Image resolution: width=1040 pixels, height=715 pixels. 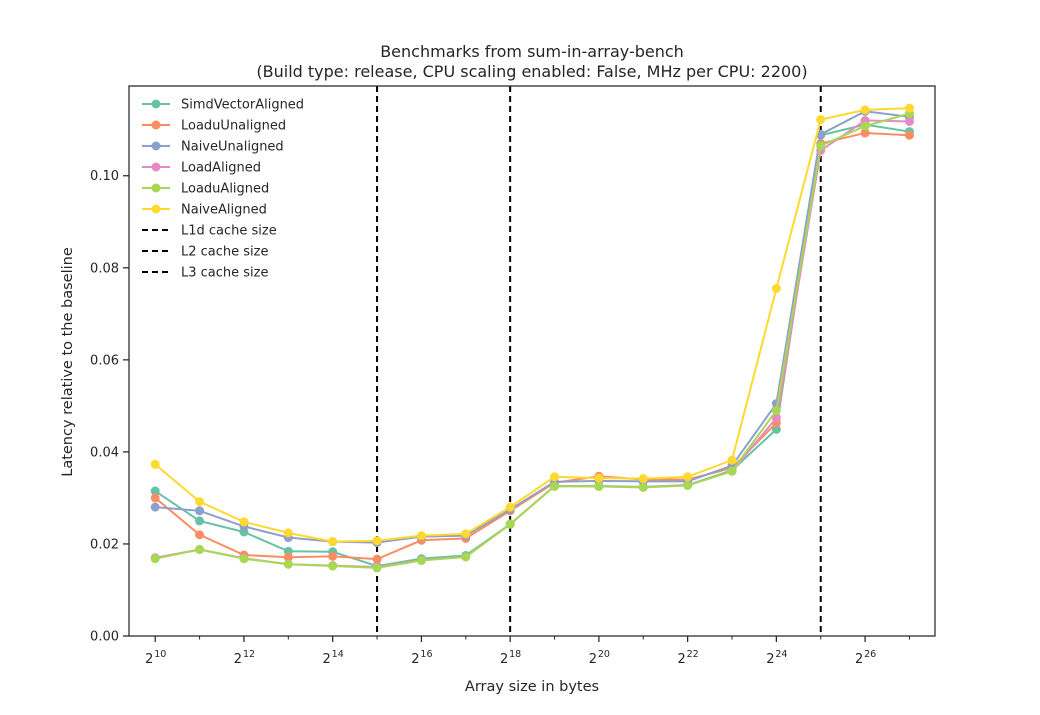 What do you see at coordinates (532, 51) in the screenshot?
I see `chart-title: Benchmarks from sum-in-array-bench` at bounding box center [532, 51].